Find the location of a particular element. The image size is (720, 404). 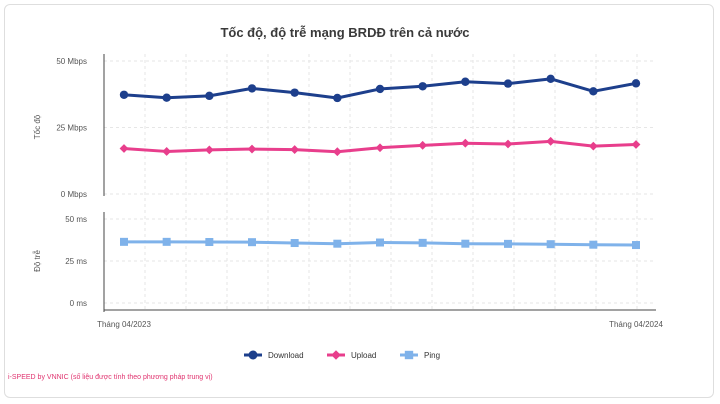

y-tick-label: 25 Mbps is located at coordinates (71, 128).